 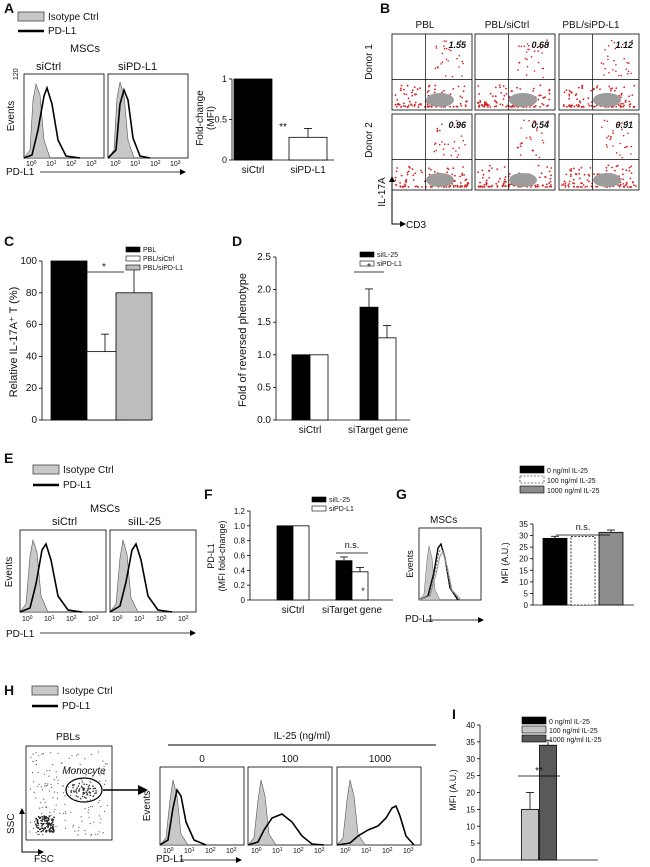 I want to click on sig-d: *, so click(x=369, y=267).